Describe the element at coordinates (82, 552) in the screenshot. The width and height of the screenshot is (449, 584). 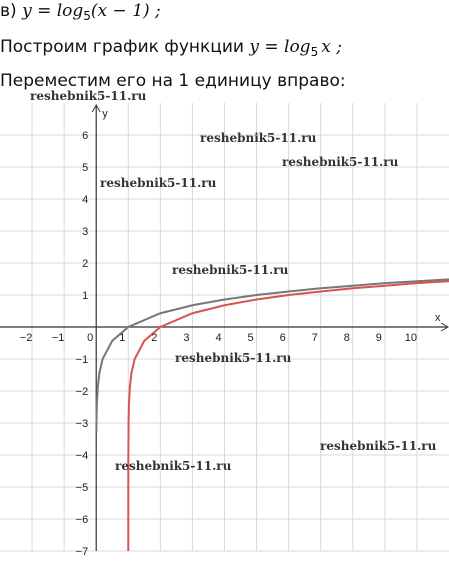
I see `y-tick-label: −7` at that location.